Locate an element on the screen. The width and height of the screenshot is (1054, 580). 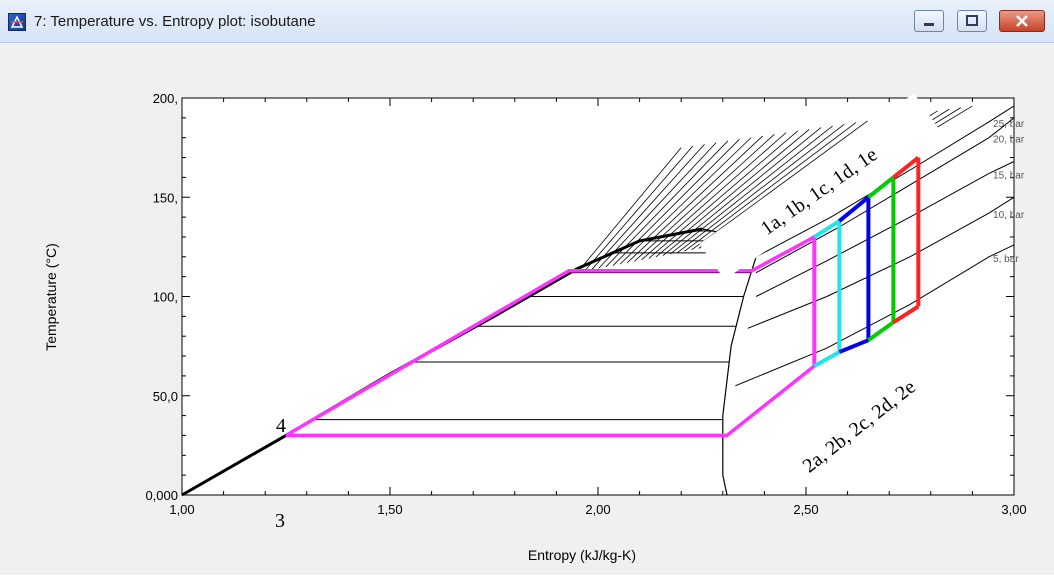
x-tick-label: 3,00 is located at coordinates (1013, 509).